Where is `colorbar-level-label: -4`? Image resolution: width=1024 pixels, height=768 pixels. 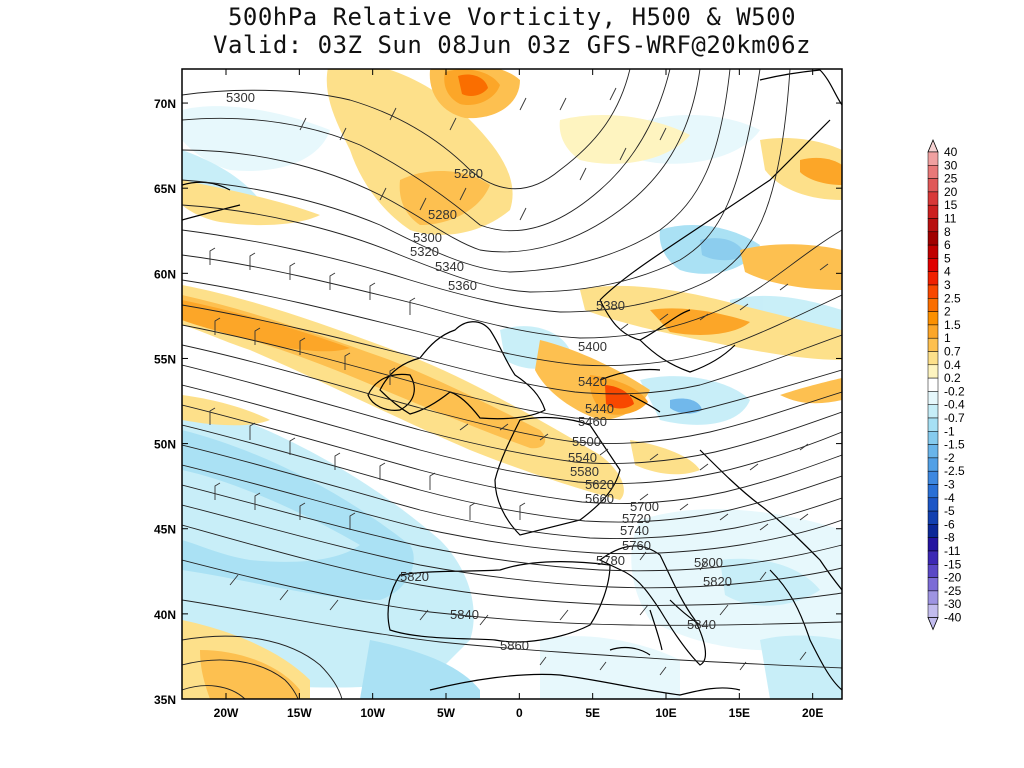 colorbar-level-label: -4 is located at coordinates (949, 498).